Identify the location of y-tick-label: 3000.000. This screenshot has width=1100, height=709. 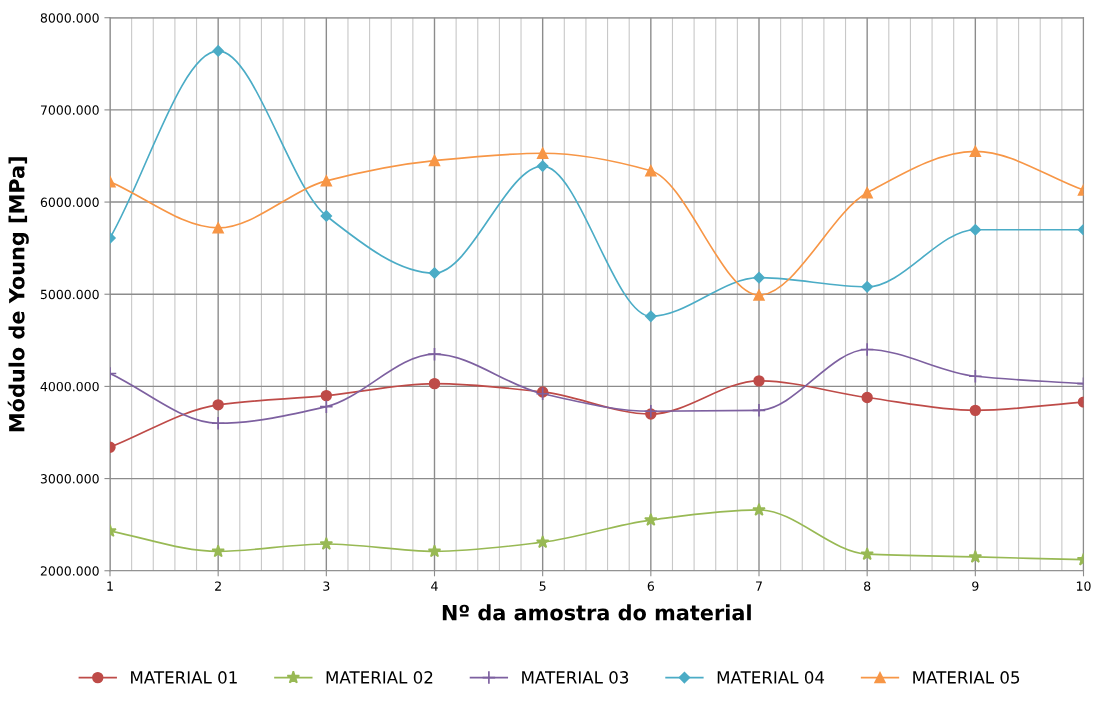
(69, 479).